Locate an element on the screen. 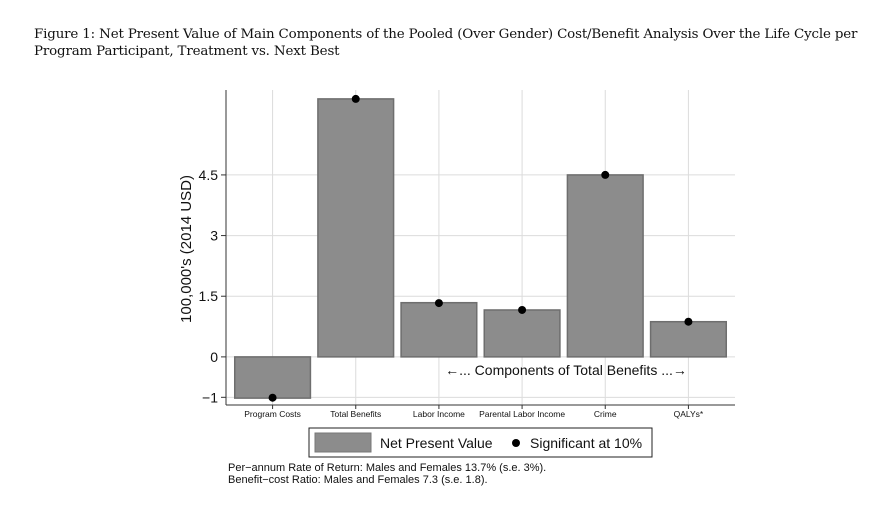  legend-label-npv: Net Present Value is located at coordinates (436, 443).